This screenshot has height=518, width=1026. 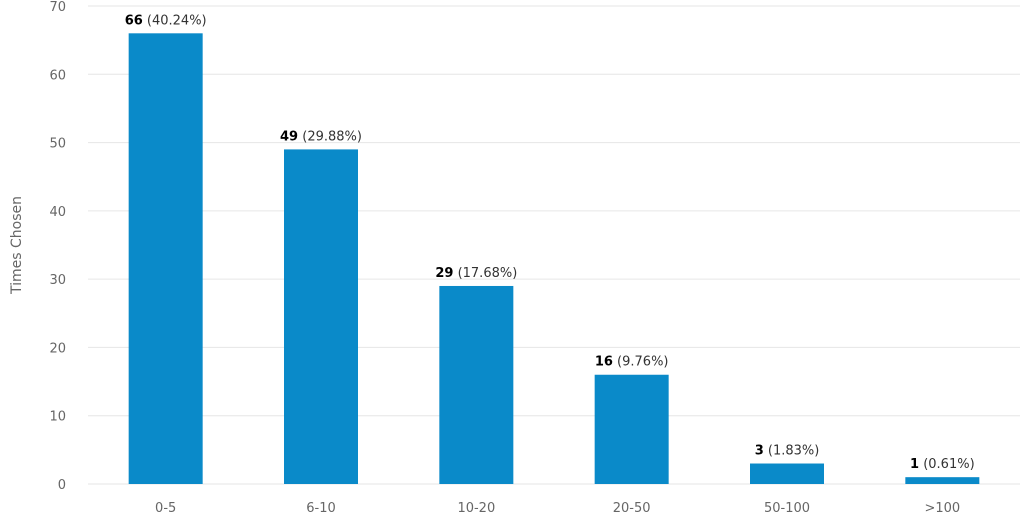 I want to click on y-tick-label: 70, so click(x=57, y=7).